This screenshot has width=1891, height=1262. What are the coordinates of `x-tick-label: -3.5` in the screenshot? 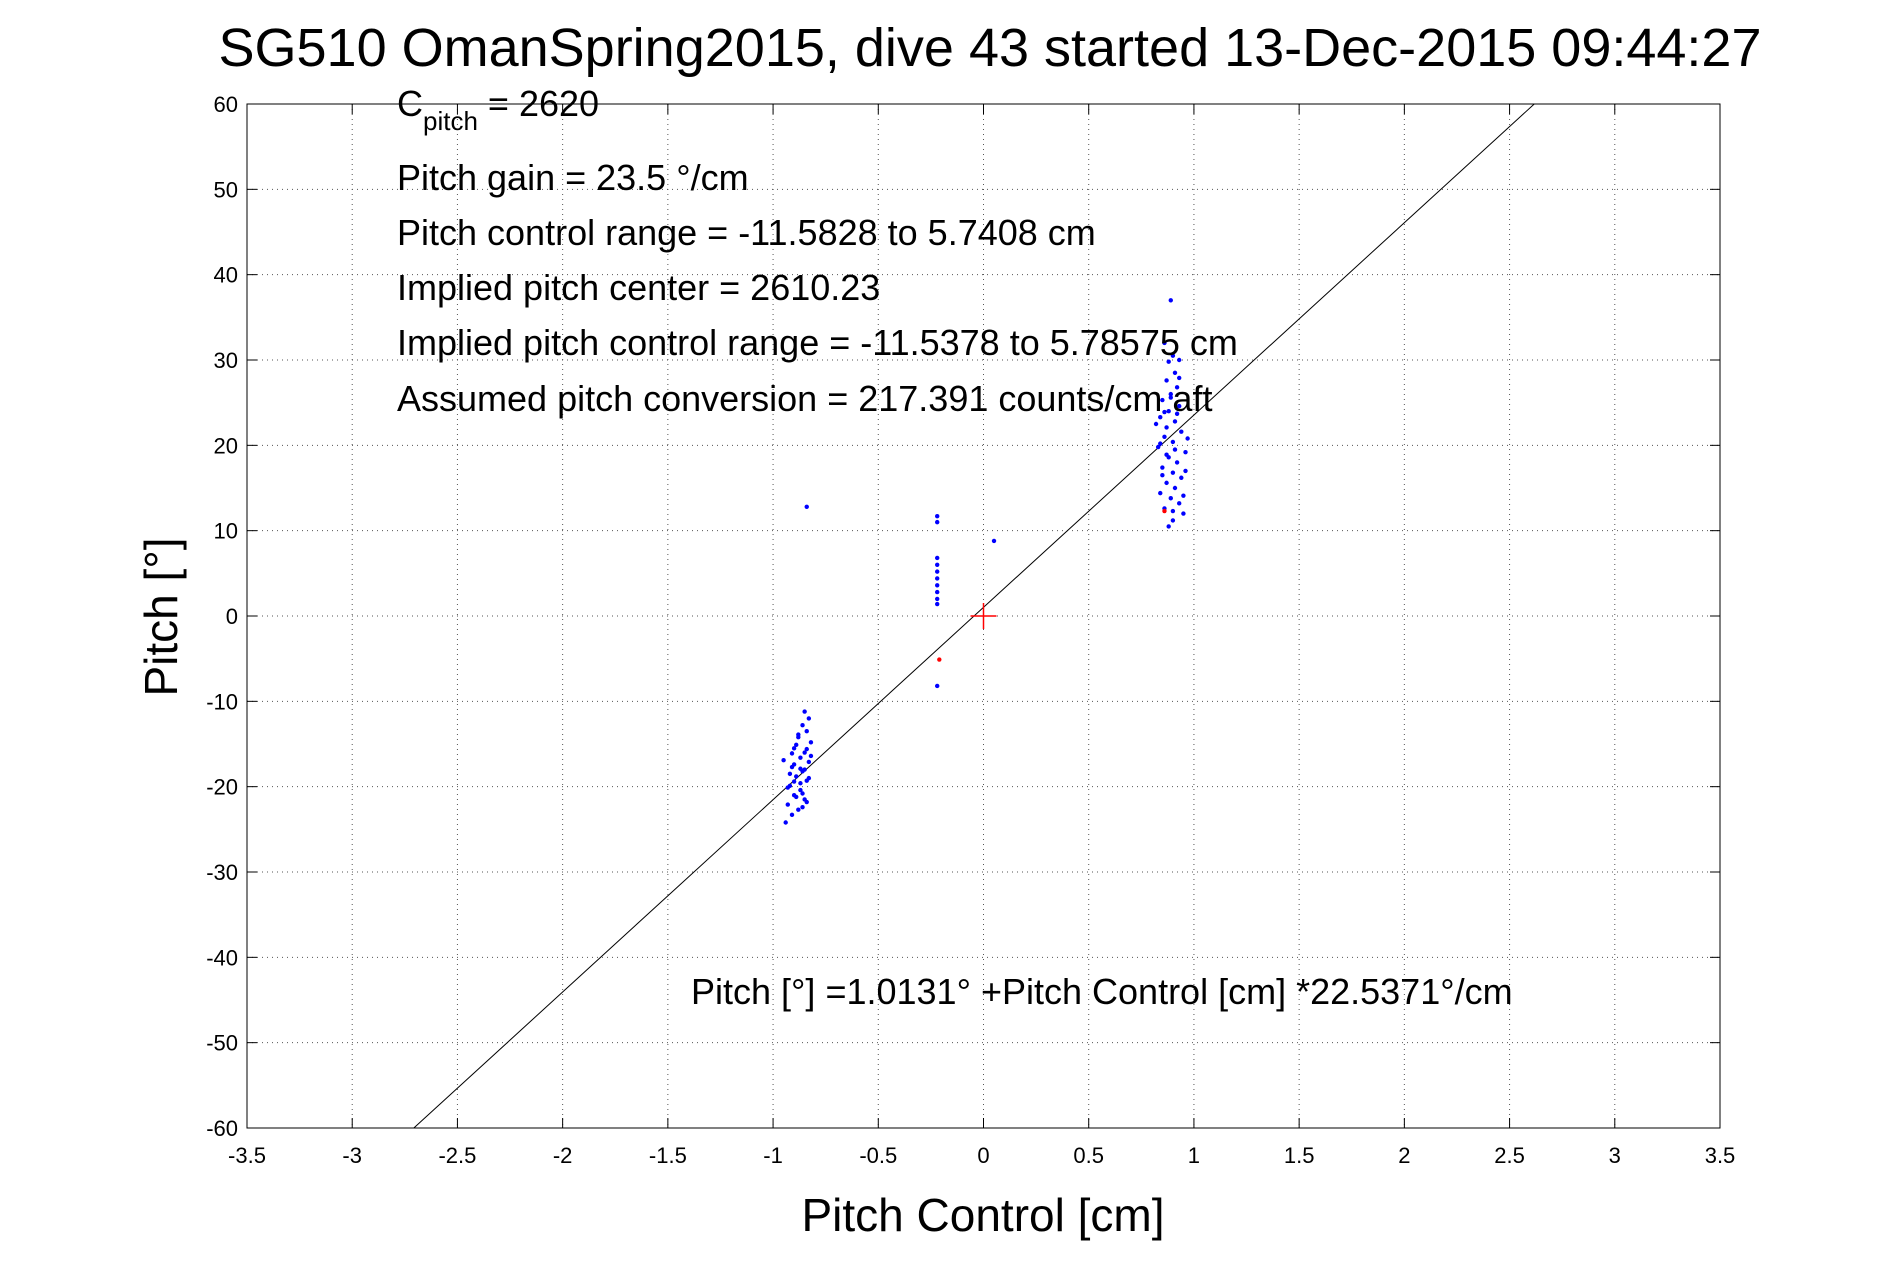 It's located at (247, 1155).